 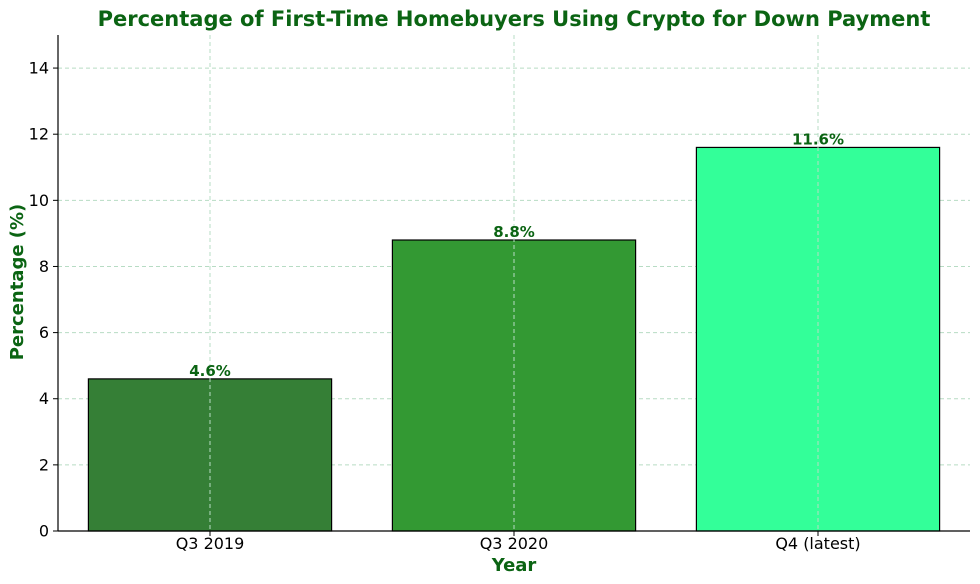 What do you see at coordinates (817, 543) in the screenshot?
I see `x-tick-label: Q4 (latest)` at bounding box center [817, 543].